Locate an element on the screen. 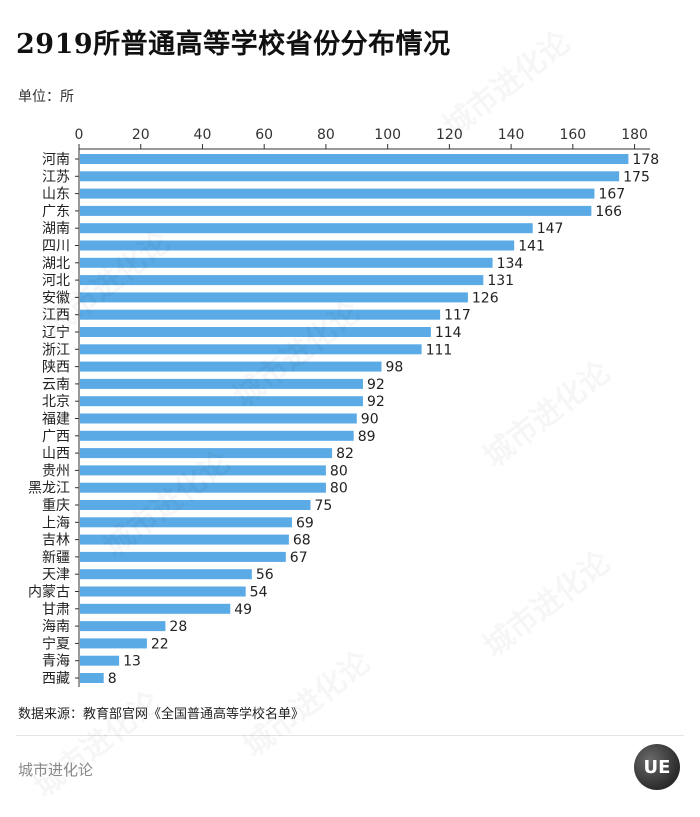  value-label: 75 is located at coordinates (323, 506).